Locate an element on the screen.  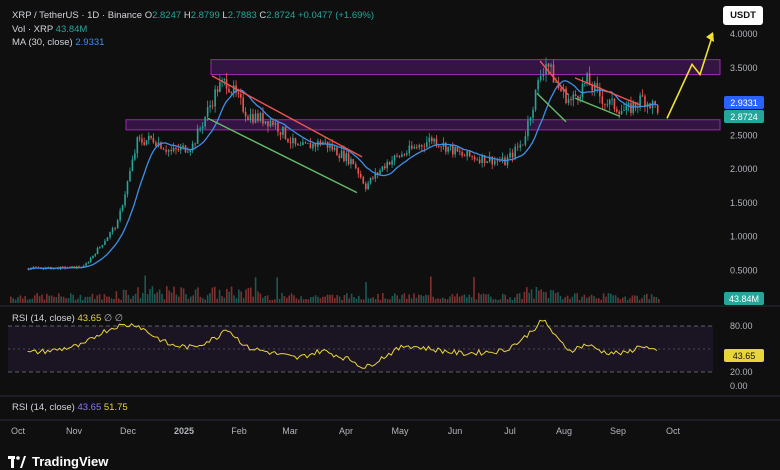
currency-button: USDT is located at coordinates (743, 15).